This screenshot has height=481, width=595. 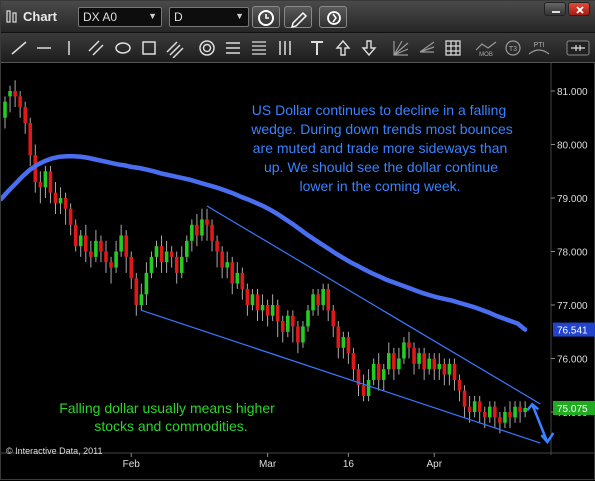 What do you see at coordinates (96, 48) in the screenshot?
I see `channel-tool-icon` at bounding box center [96, 48].